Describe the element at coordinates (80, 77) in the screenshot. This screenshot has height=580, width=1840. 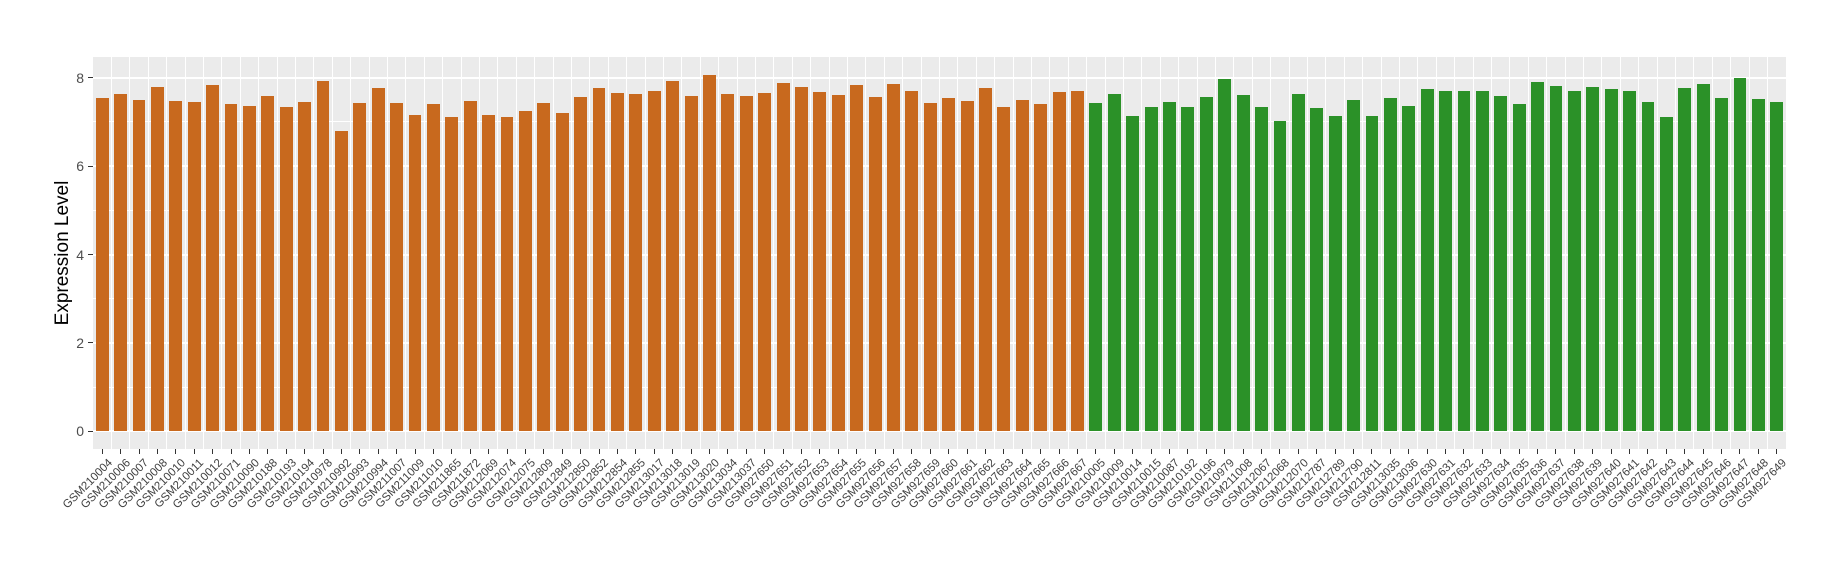
I see `y-tick-label: 8` at that location.